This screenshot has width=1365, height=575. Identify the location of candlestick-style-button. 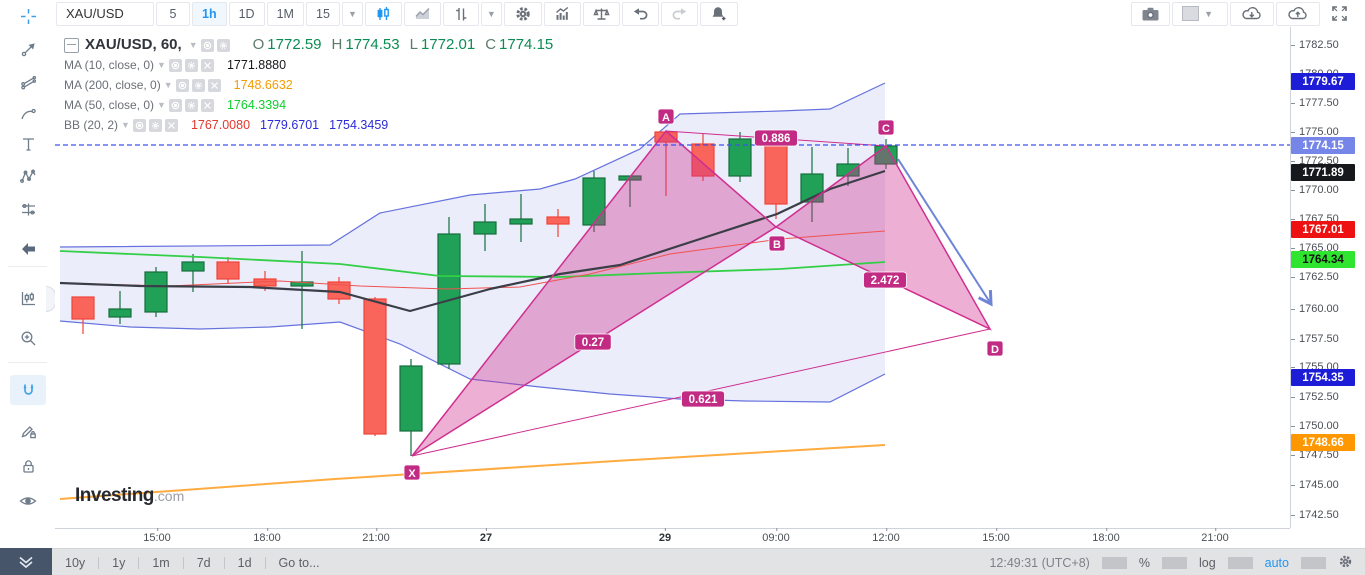
(383, 13).